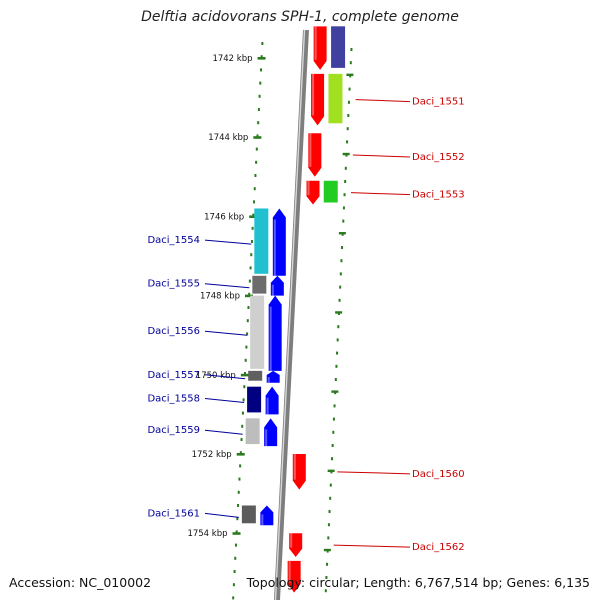 The height and width of the screenshot is (600, 600). I want to click on gene-label: Daci_1551, so click(410, 102).